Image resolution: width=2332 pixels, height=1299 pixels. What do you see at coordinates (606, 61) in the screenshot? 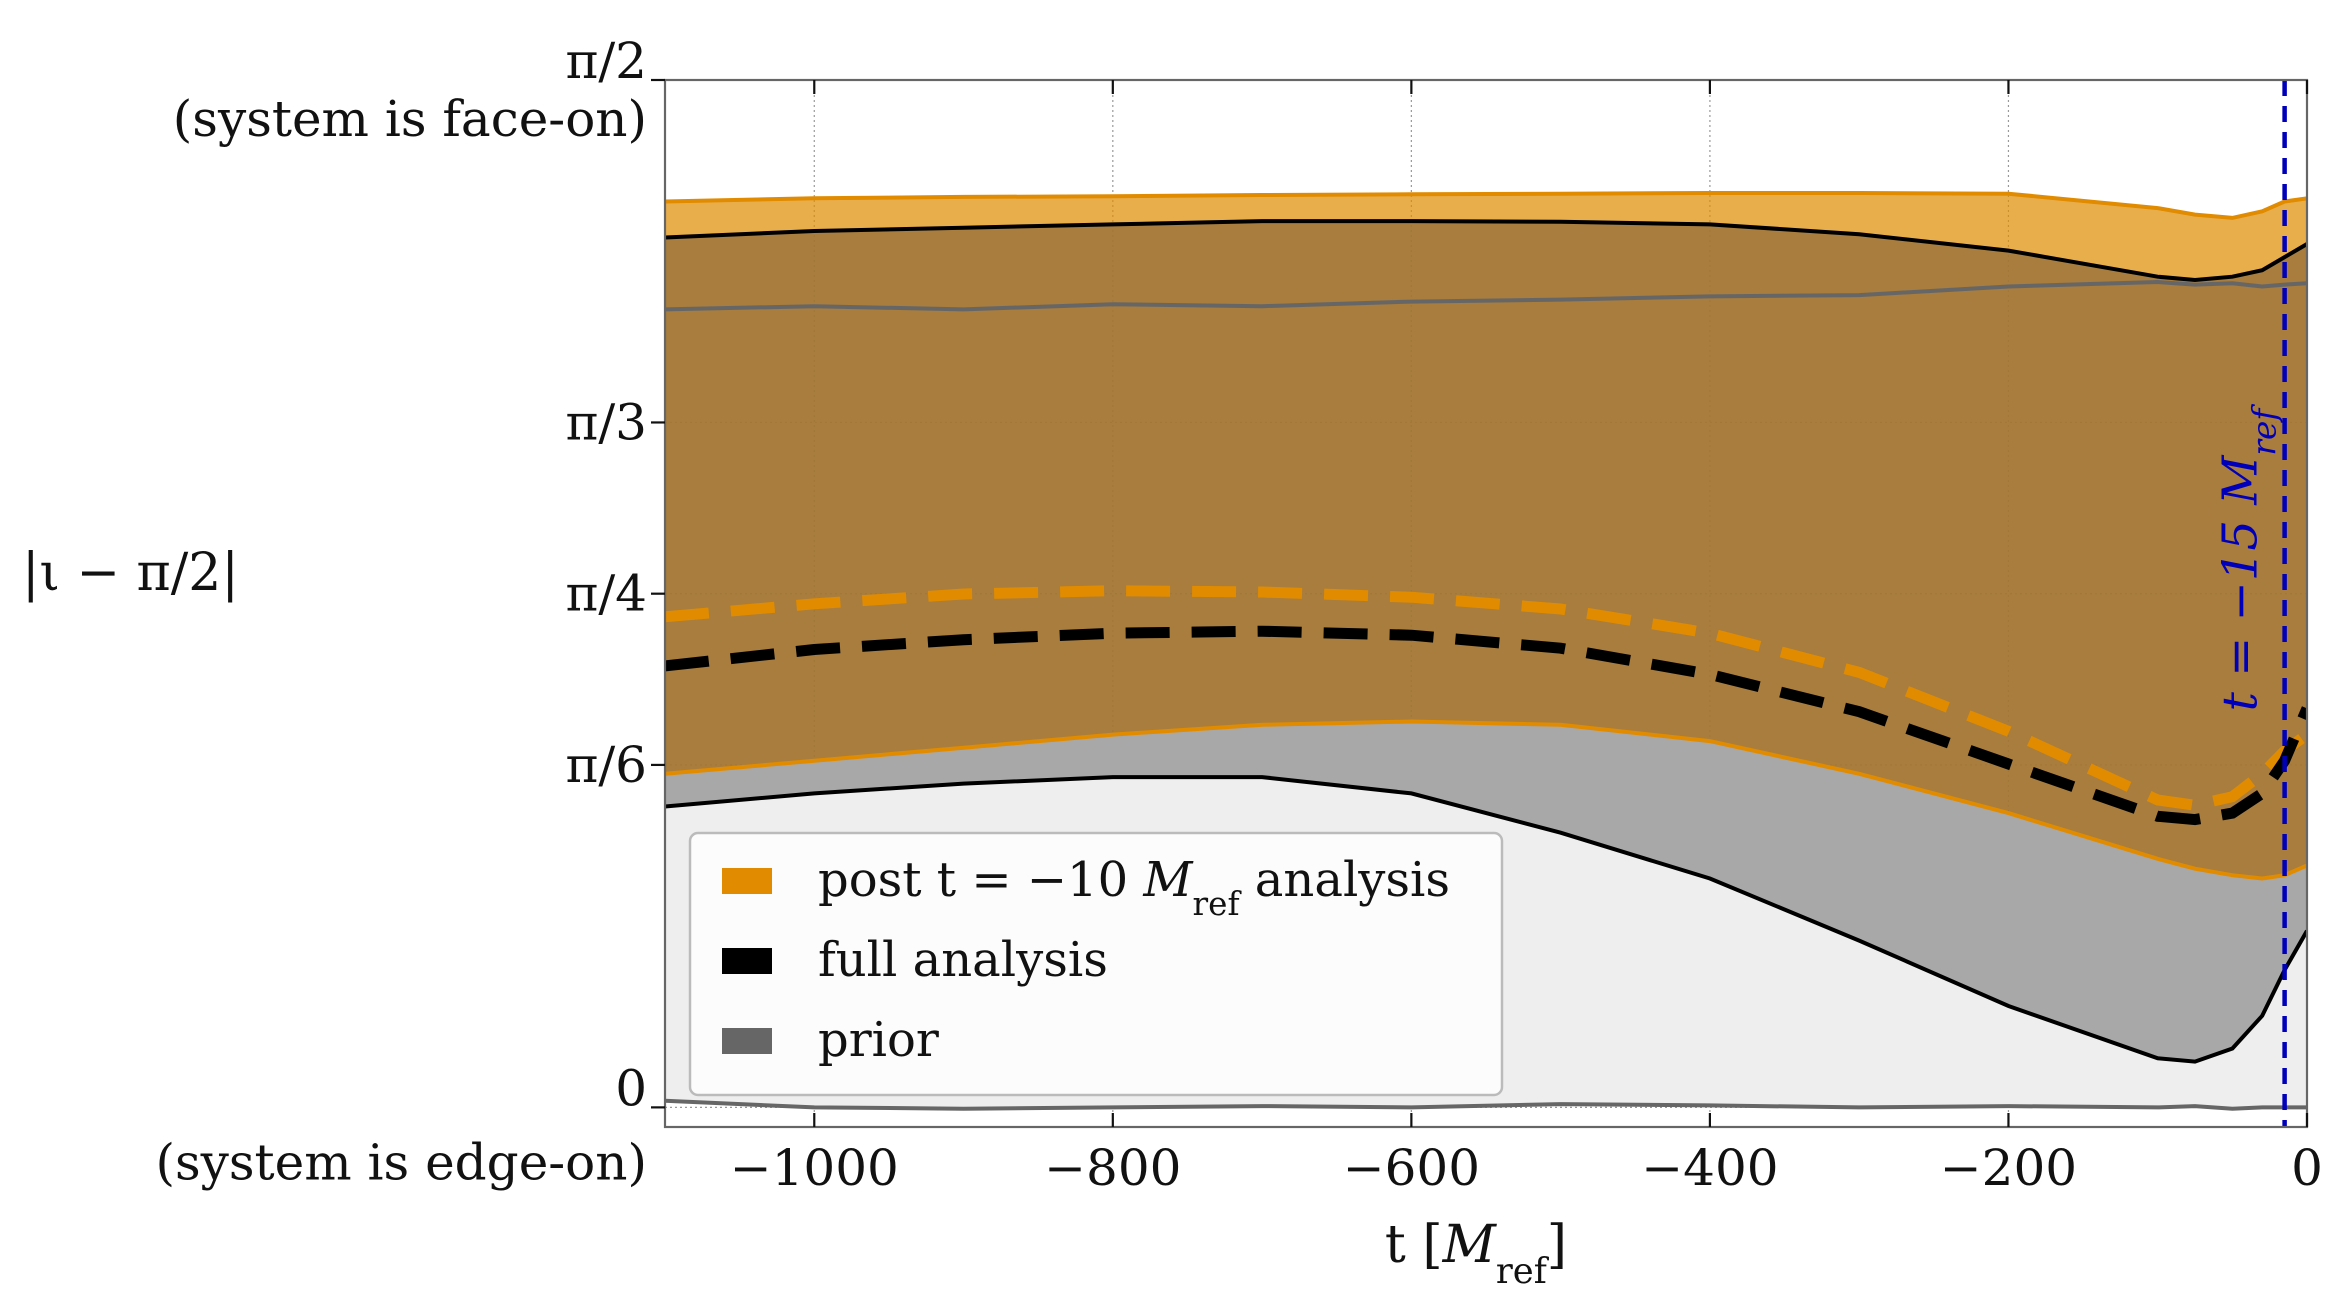
I see `y-tick-label: π/2` at bounding box center [606, 61].